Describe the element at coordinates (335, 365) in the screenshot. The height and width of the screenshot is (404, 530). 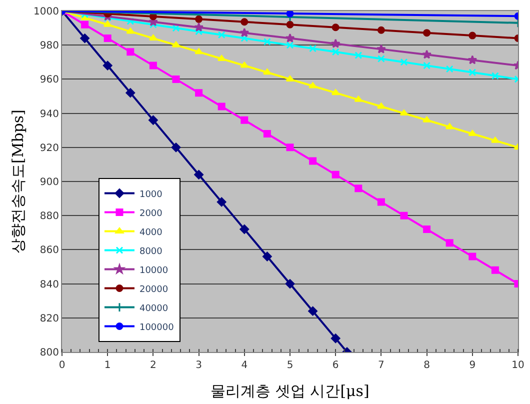
I see `x-tick-label: 6` at that location.